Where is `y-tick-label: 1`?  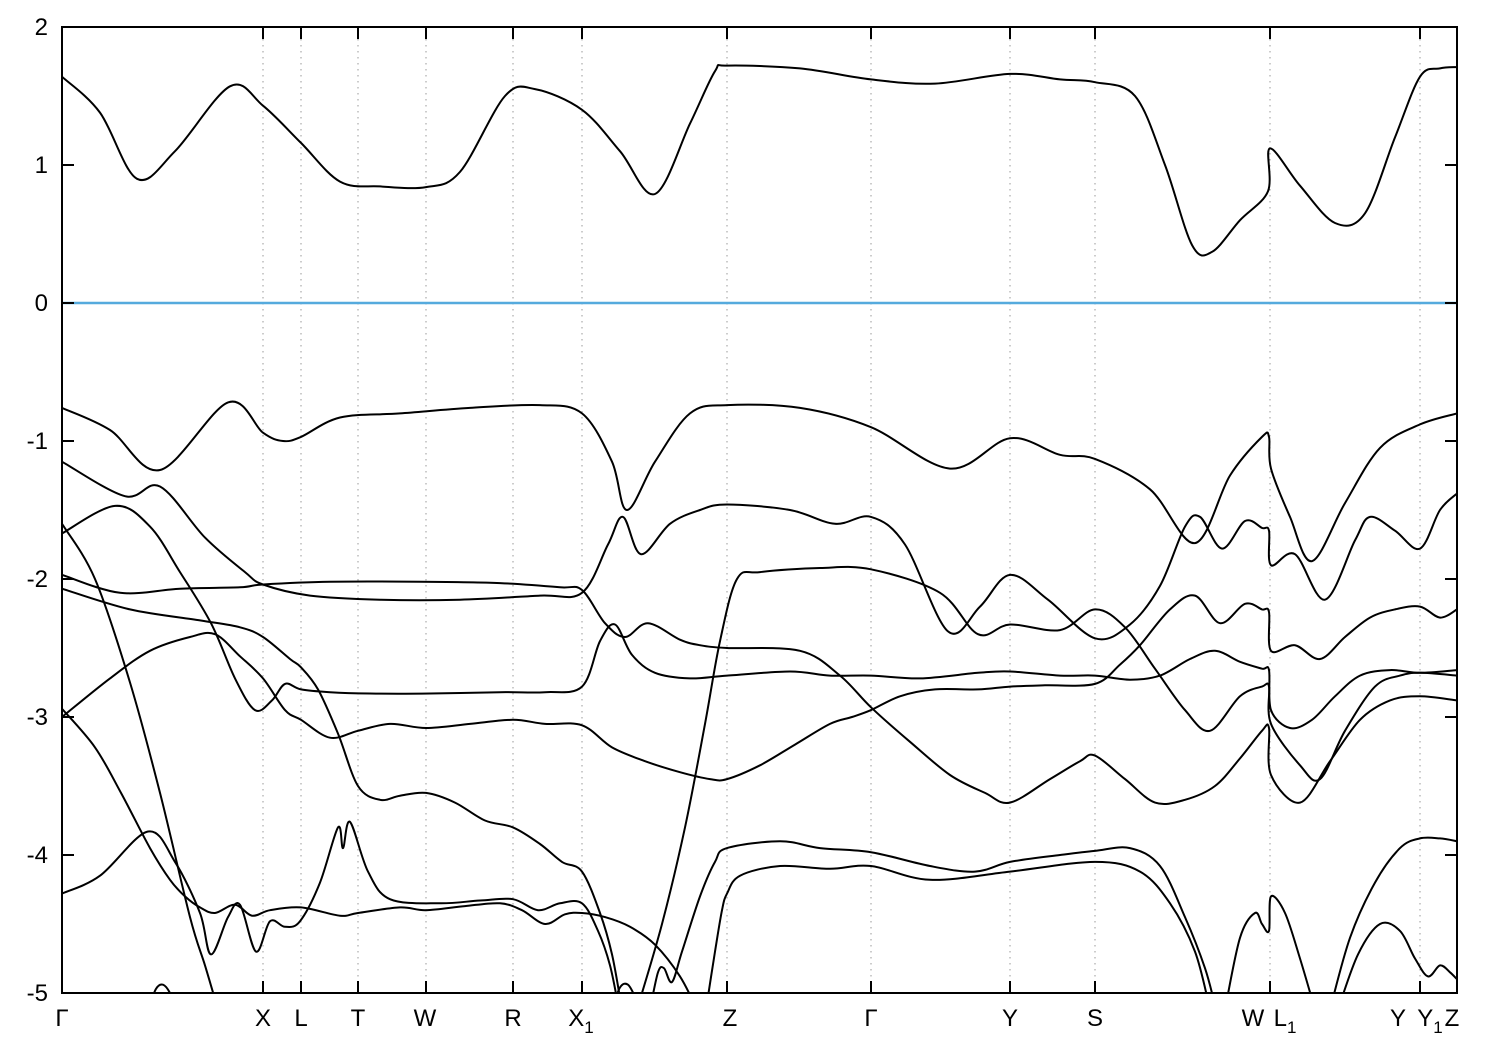 y-tick-label: 1 is located at coordinates (41, 165).